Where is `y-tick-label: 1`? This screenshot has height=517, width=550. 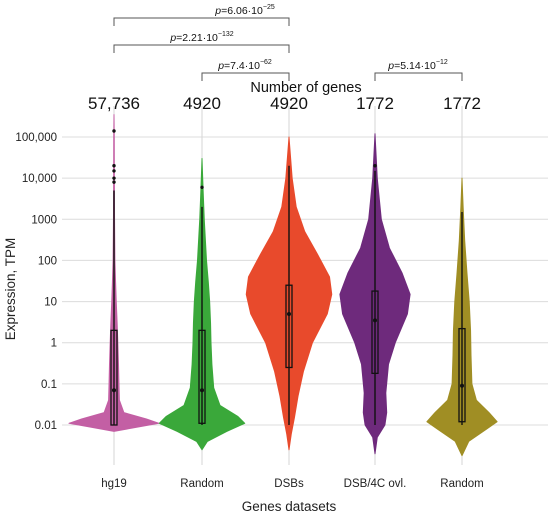
y-tick-label: 1 is located at coordinates (54, 344).